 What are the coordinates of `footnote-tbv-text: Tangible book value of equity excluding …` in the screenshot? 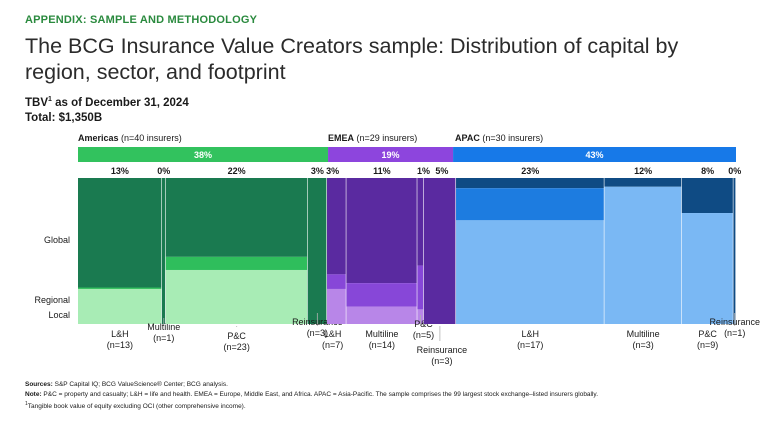 It's located at (136, 407).